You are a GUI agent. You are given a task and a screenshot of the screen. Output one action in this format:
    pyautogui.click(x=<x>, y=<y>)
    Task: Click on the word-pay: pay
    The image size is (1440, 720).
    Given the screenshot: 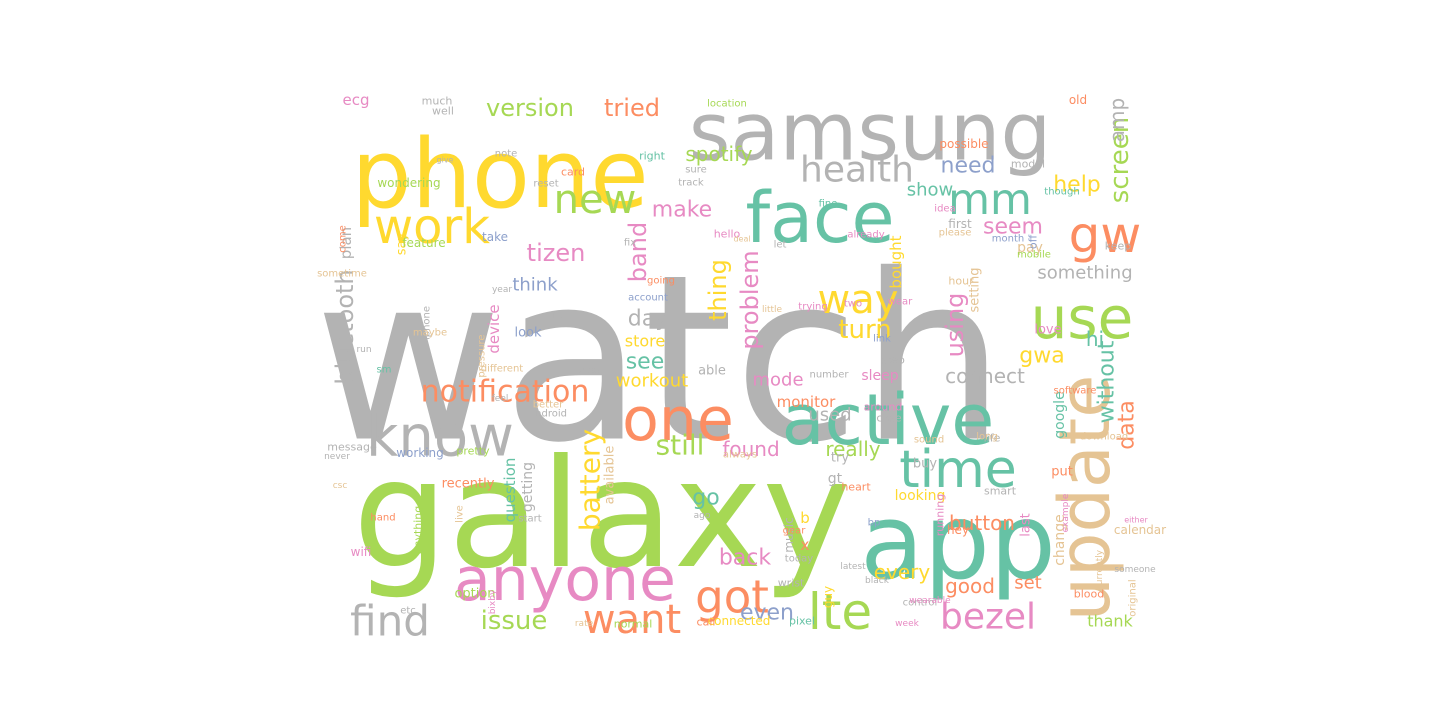 What is the action you would take?
    pyautogui.click(x=1030, y=248)
    